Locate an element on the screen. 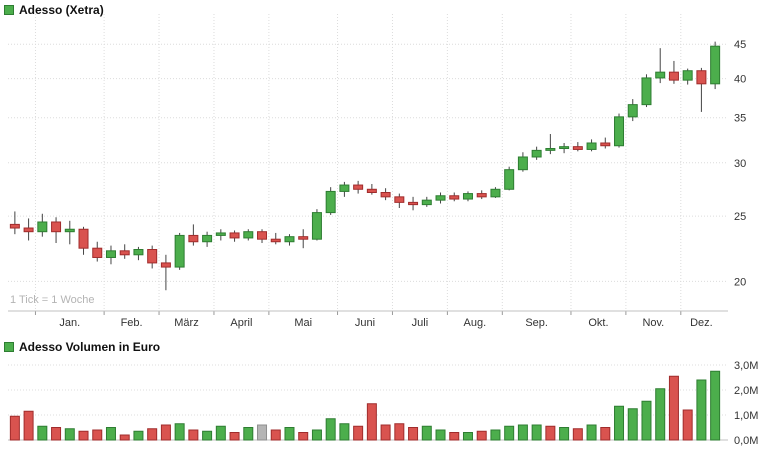 This screenshot has width=770, height=451. month-label: Nov. is located at coordinates (653, 323).